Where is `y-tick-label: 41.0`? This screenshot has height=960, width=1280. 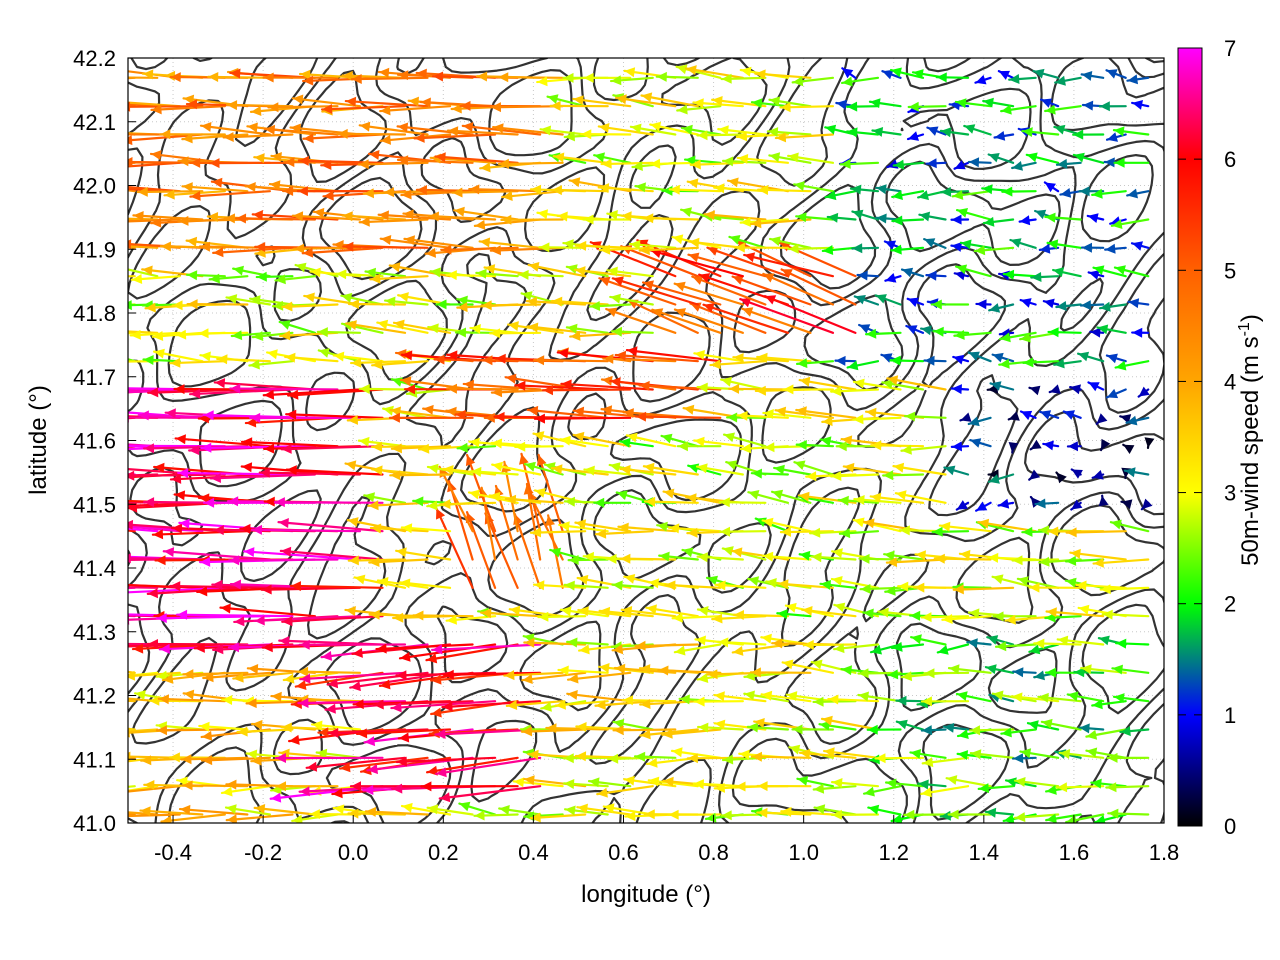
y-tick-label: 41.0 is located at coordinates (94, 823).